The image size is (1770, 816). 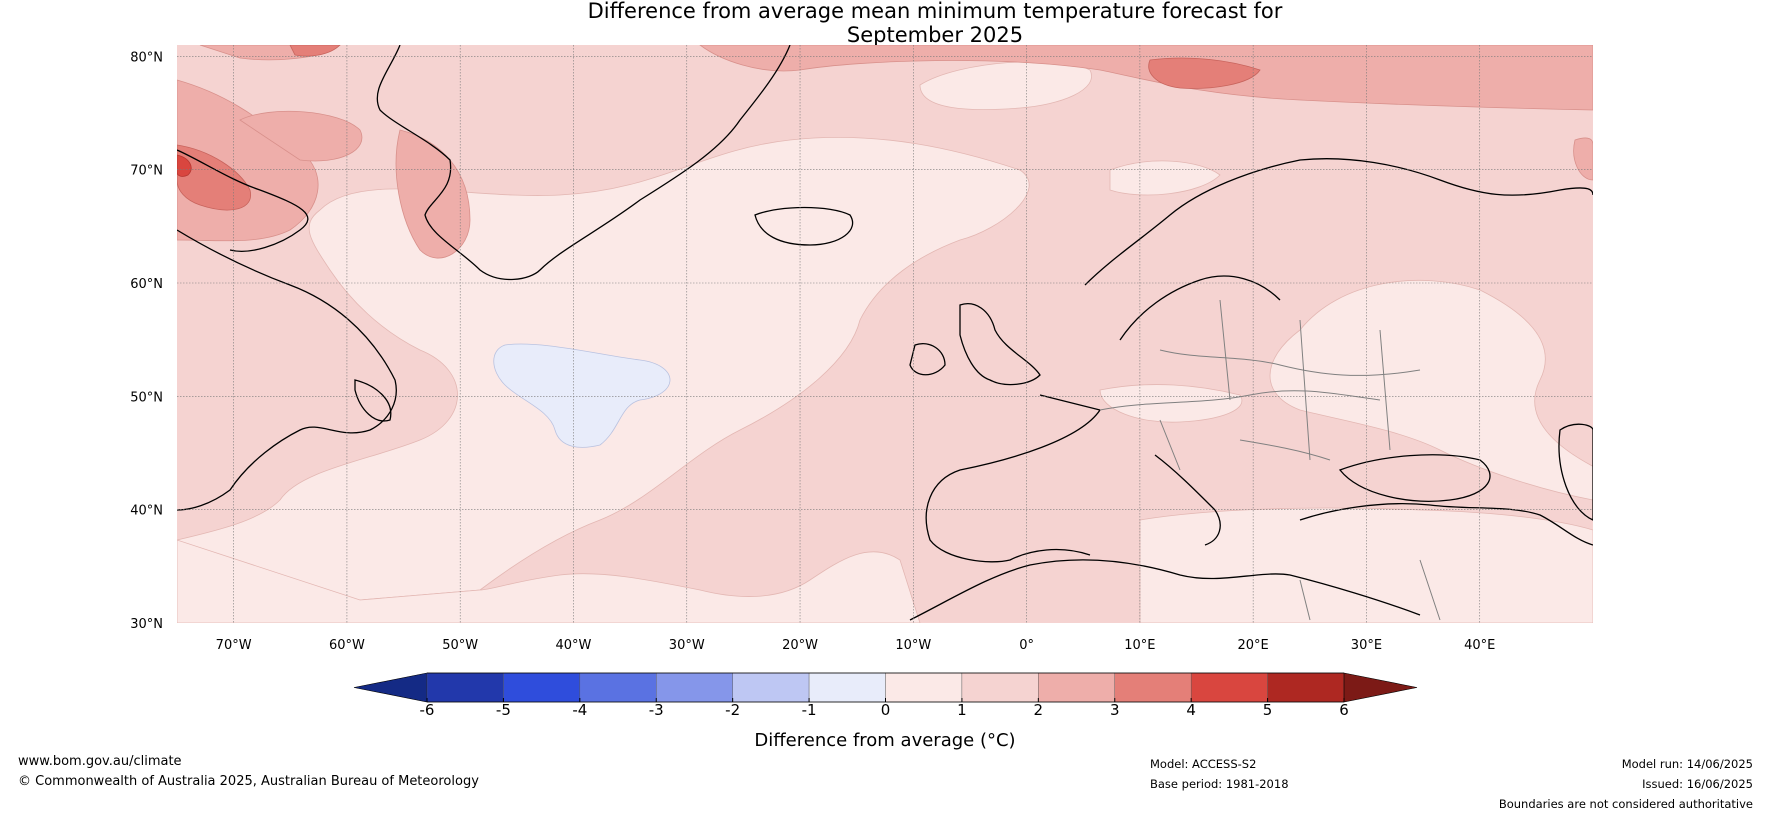 I want to click on colorbar-extend-low, so click(x=390, y=687).